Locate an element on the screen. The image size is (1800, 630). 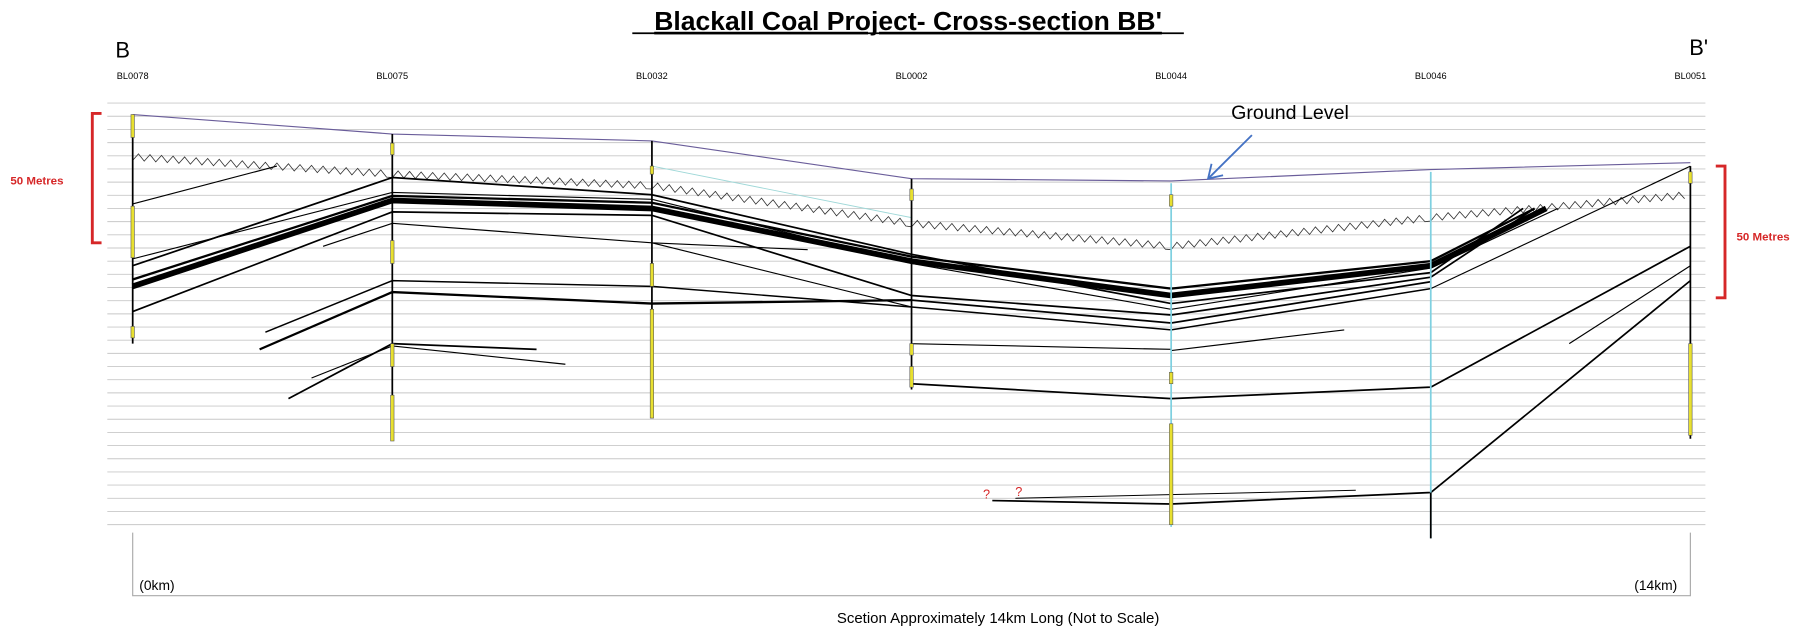
borehole-label: BL0002 is located at coordinates (912, 76).